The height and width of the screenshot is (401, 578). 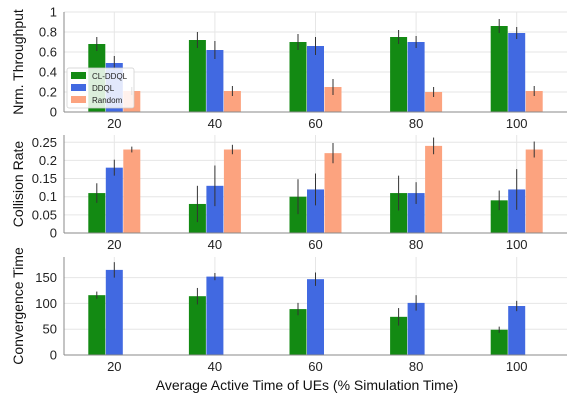 I want to click on legend: CL-DDQL DDQL Random, so click(x=100, y=88).